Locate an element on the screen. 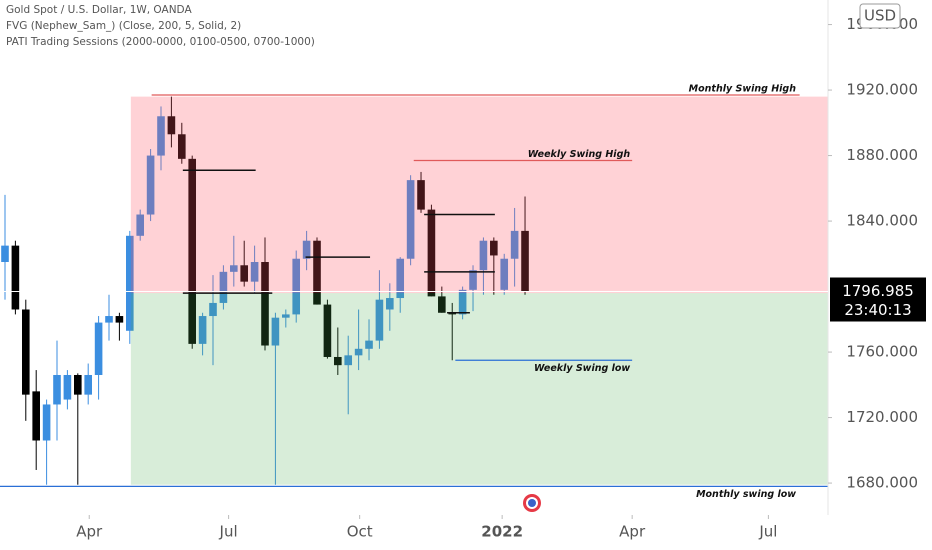 The image size is (932, 550). event-icon is located at coordinates (532, 503).